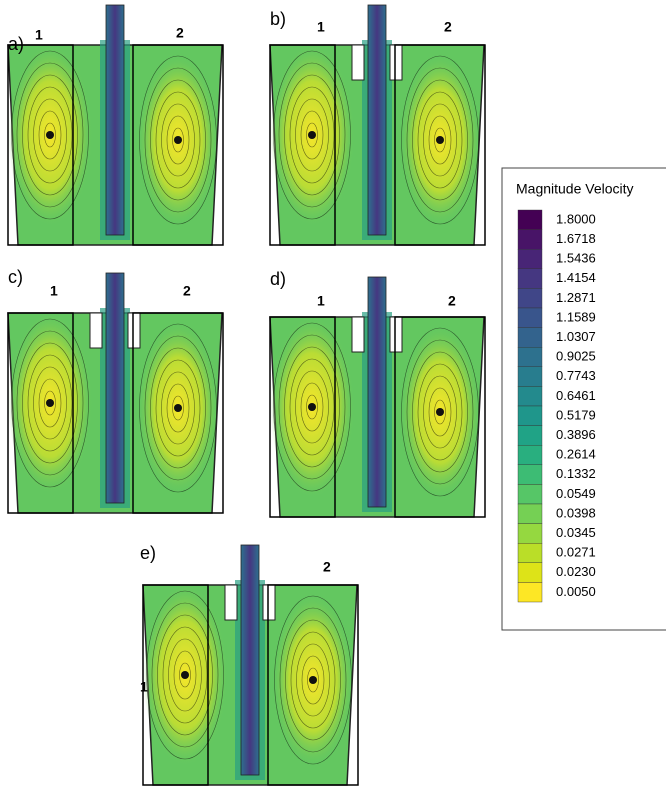 The width and height of the screenshot is (666, 794). What do you see at coordinates (576, 375) in the screenshot?
I see `legend-label: 0.7743` at bounding box center [576, 375].